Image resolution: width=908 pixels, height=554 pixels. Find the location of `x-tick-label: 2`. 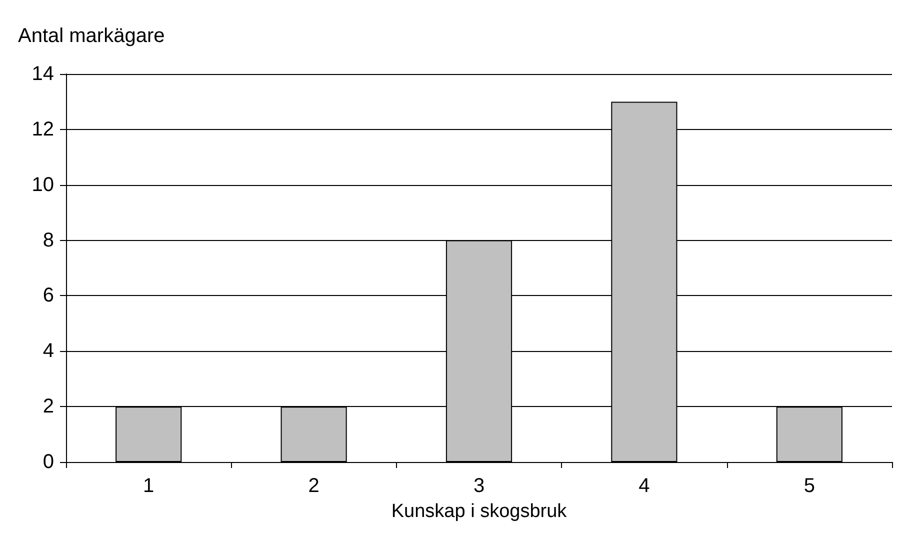

x-tick-label: 2 is located at coordinates (314, 486).